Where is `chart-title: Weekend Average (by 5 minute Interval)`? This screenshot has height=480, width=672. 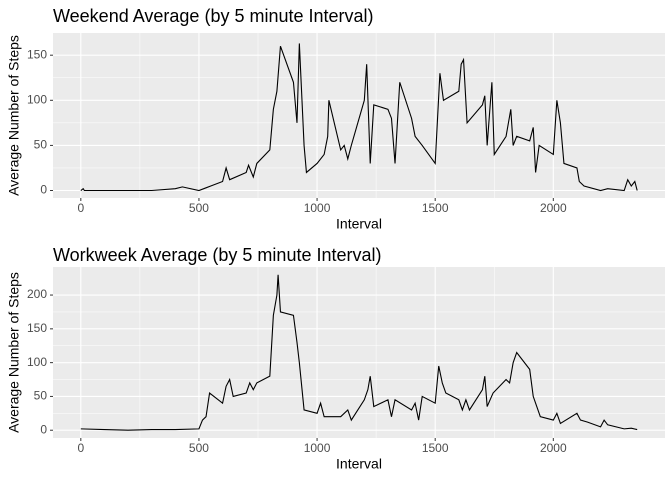
chart-title: Weekend Average (by 5 minute Interval) is located at coordinates (213, 16).